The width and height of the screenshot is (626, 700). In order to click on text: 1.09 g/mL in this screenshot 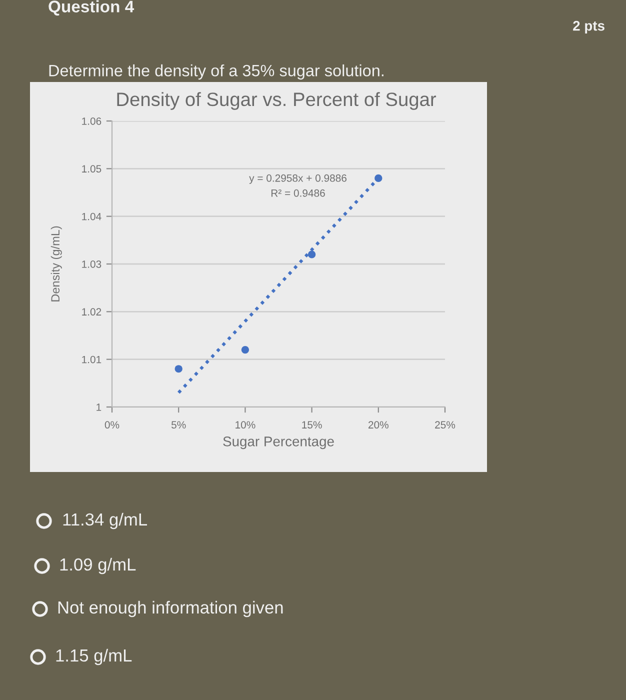, I will do `click(98, 566)`.